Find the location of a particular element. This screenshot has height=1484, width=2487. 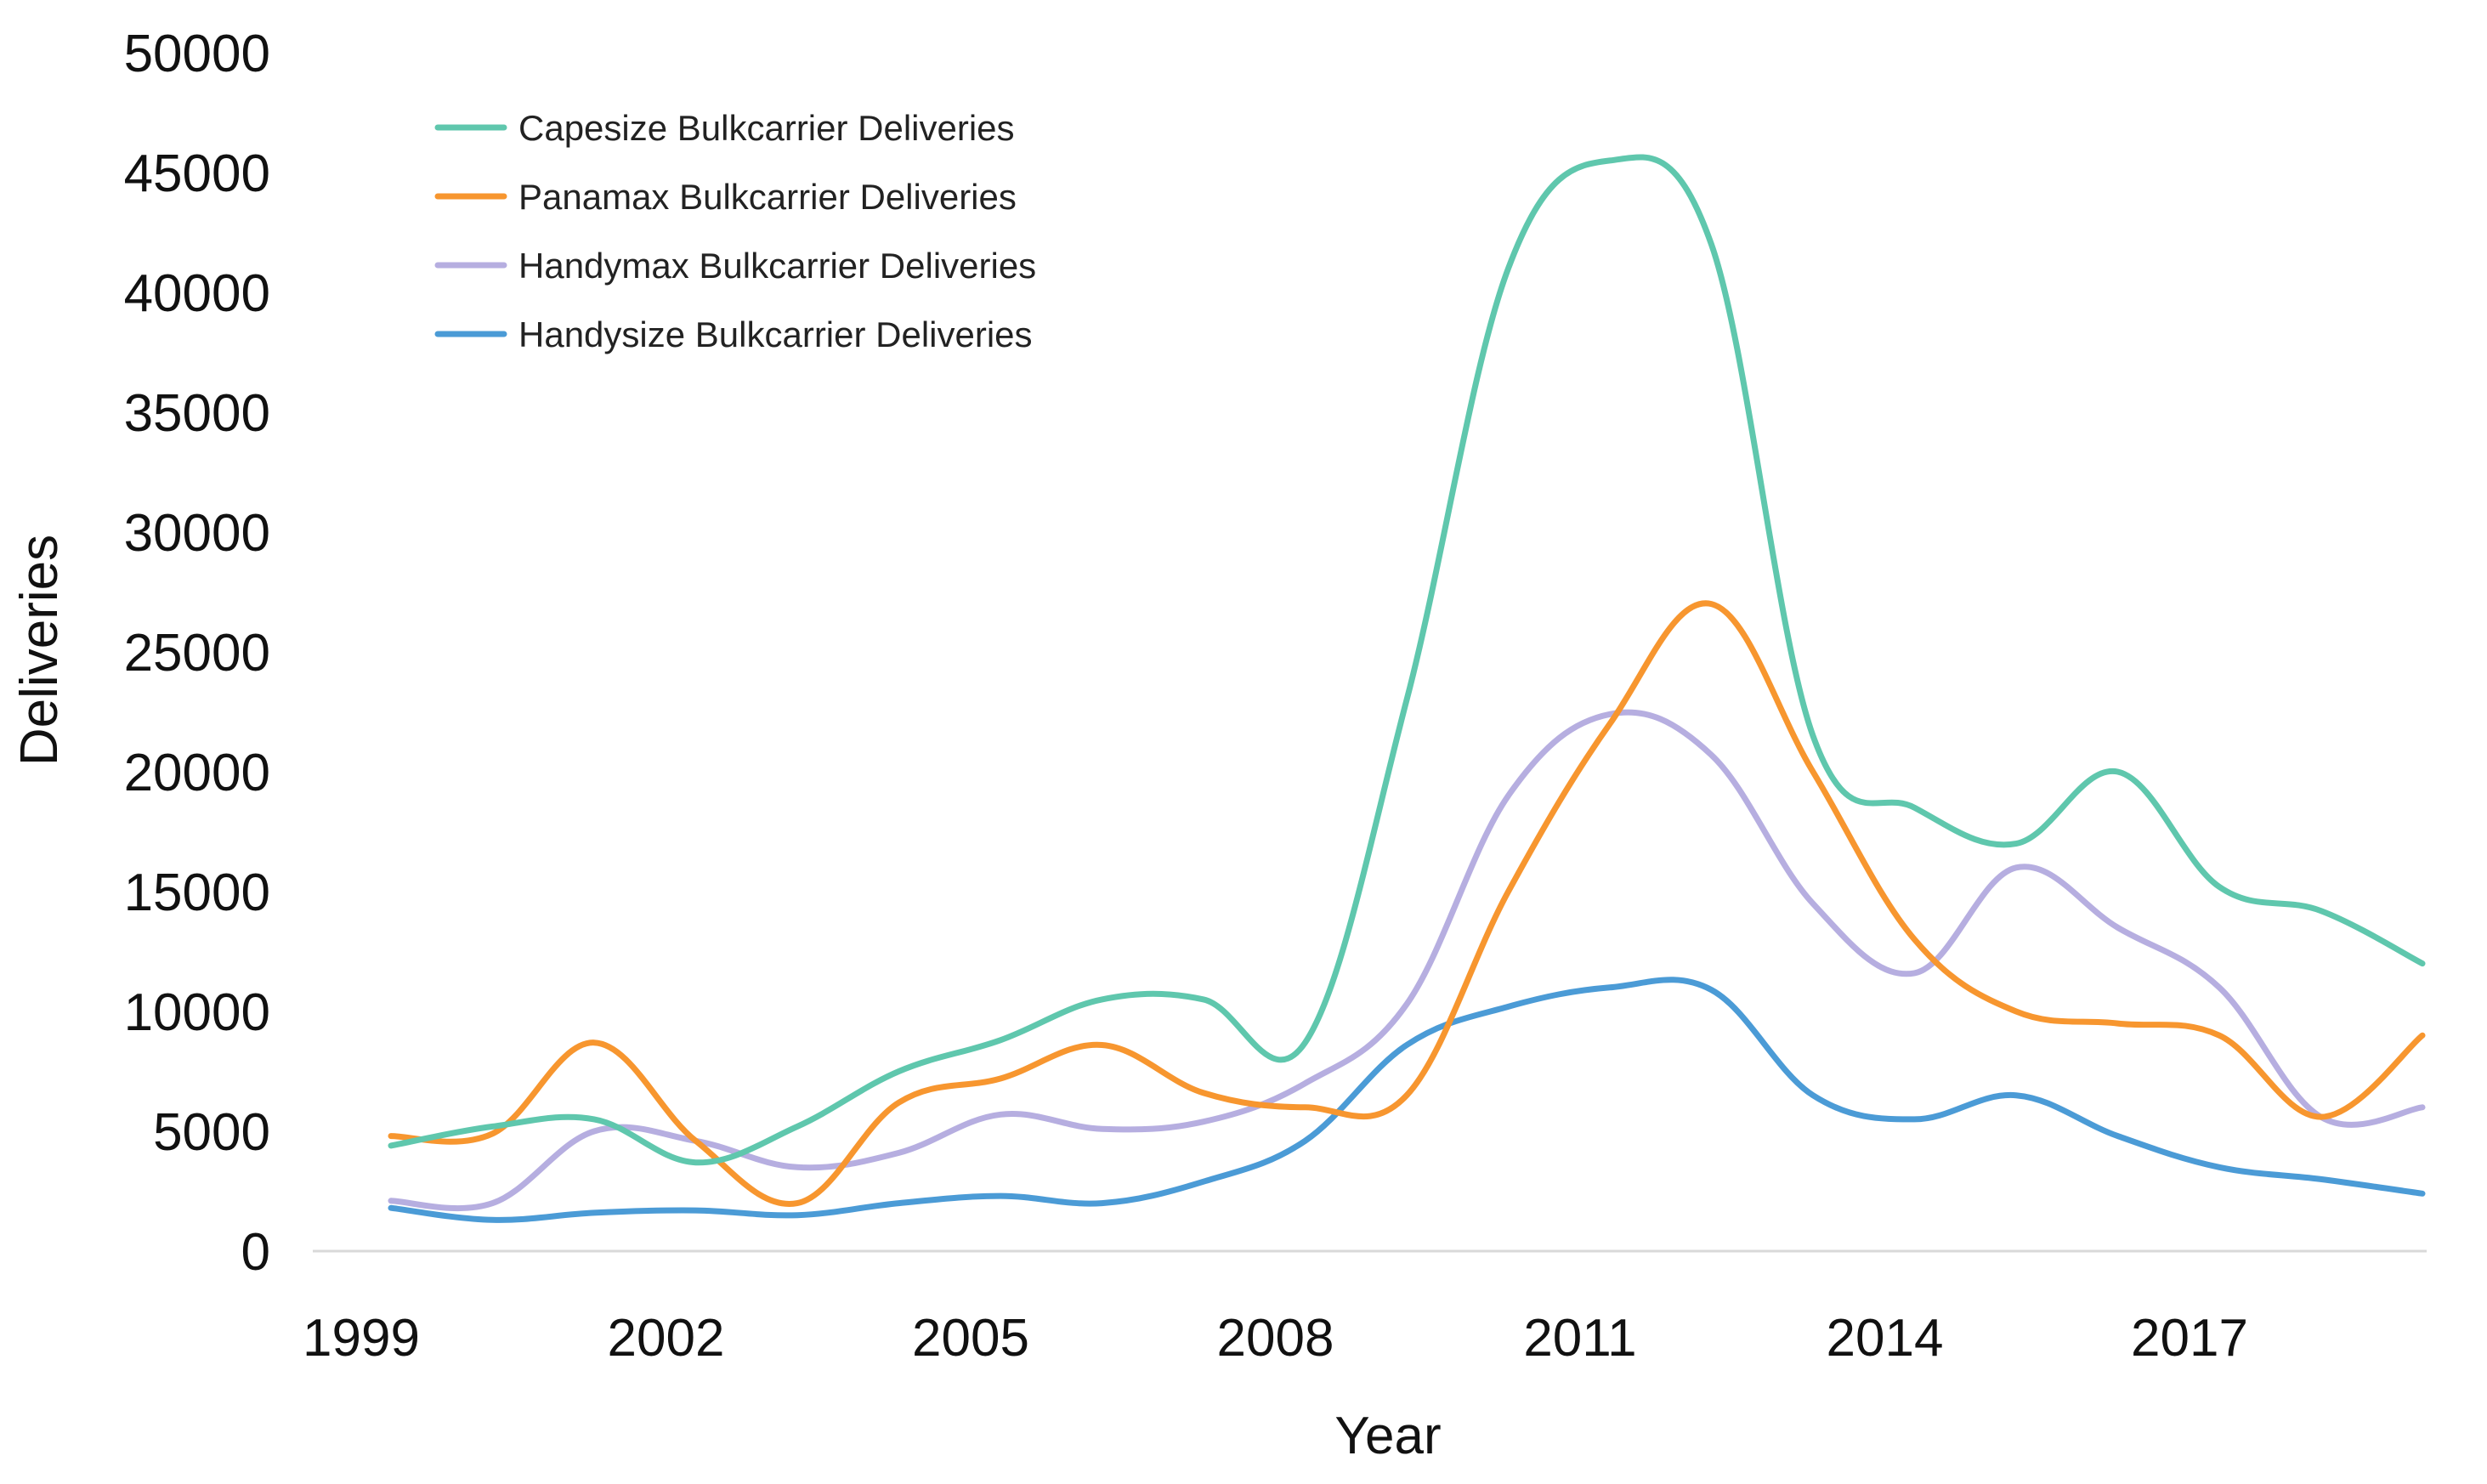

x-tick-label: 2011 is located at coordinates (1579, 1338).